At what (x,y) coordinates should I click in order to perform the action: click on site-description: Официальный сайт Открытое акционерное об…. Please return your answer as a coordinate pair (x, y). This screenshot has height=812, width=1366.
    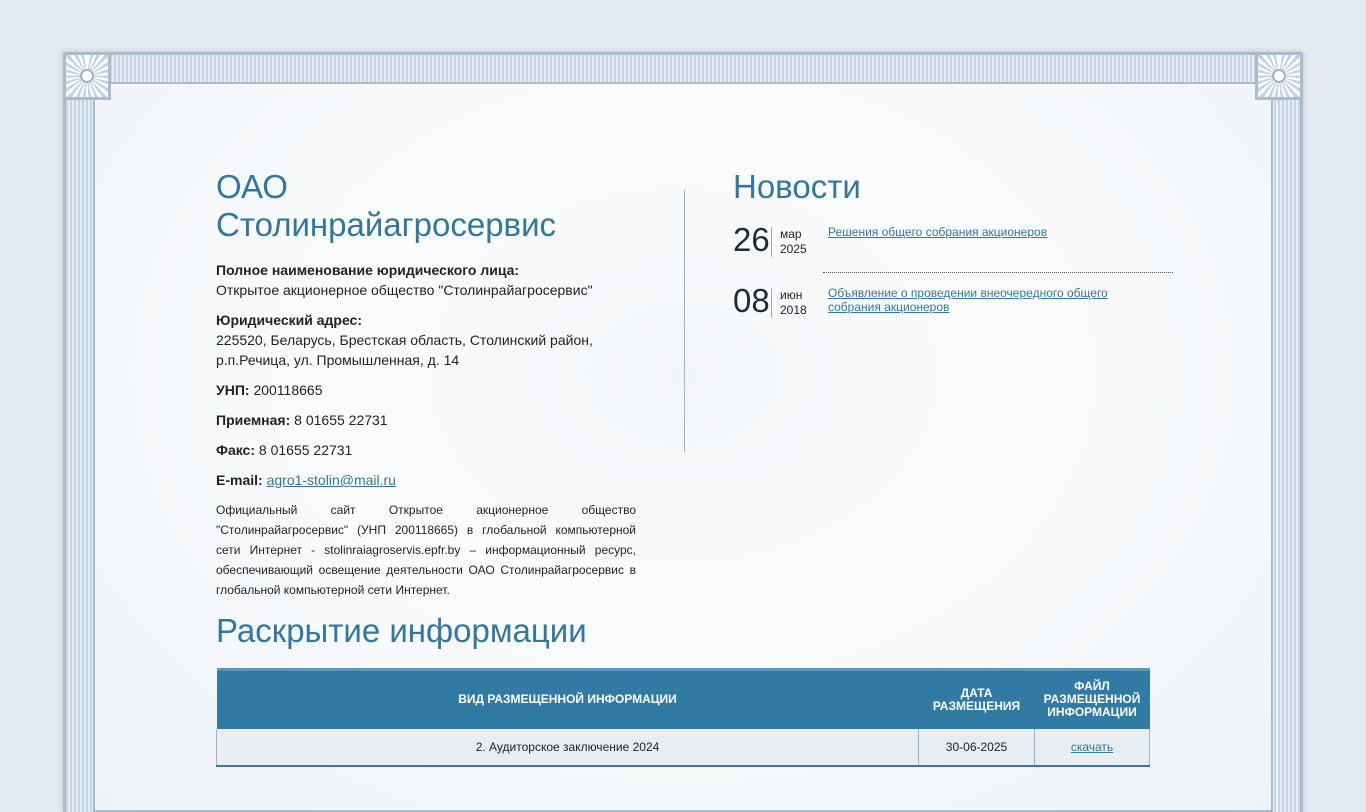
    Looking at the image, I should click on (426, 550).